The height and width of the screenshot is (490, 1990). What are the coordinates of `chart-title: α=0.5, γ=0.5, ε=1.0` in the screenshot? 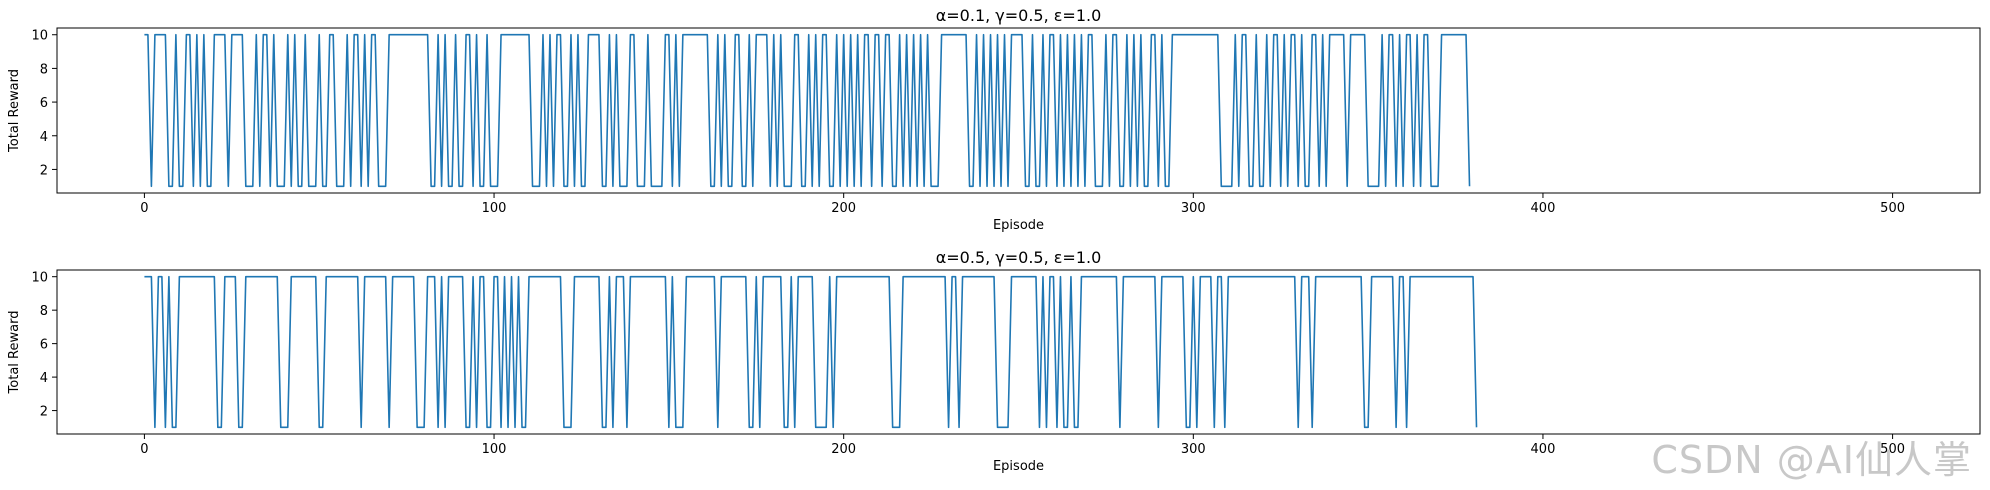 It's located at (1019, 257).